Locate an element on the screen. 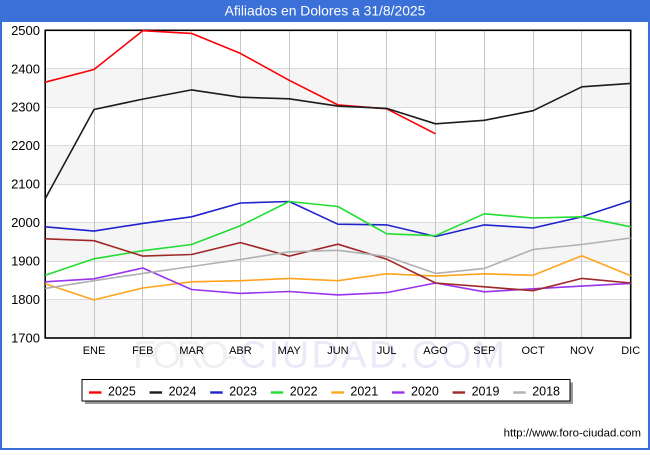  svg-text: DIC is located at coordinates (630, 351).